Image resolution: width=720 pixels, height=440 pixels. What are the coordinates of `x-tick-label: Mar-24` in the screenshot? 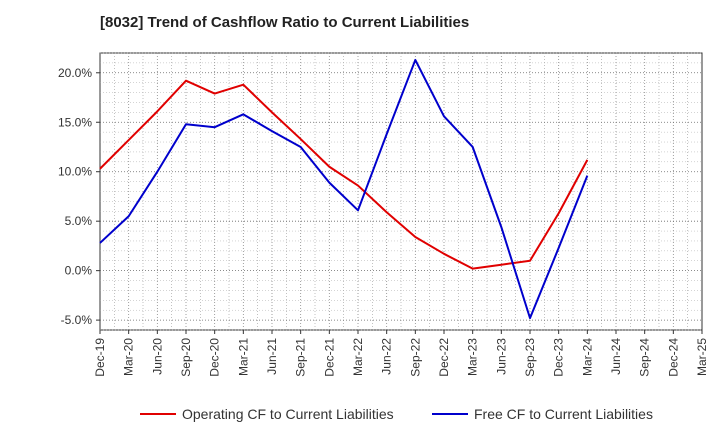 It's located at (587, 357).